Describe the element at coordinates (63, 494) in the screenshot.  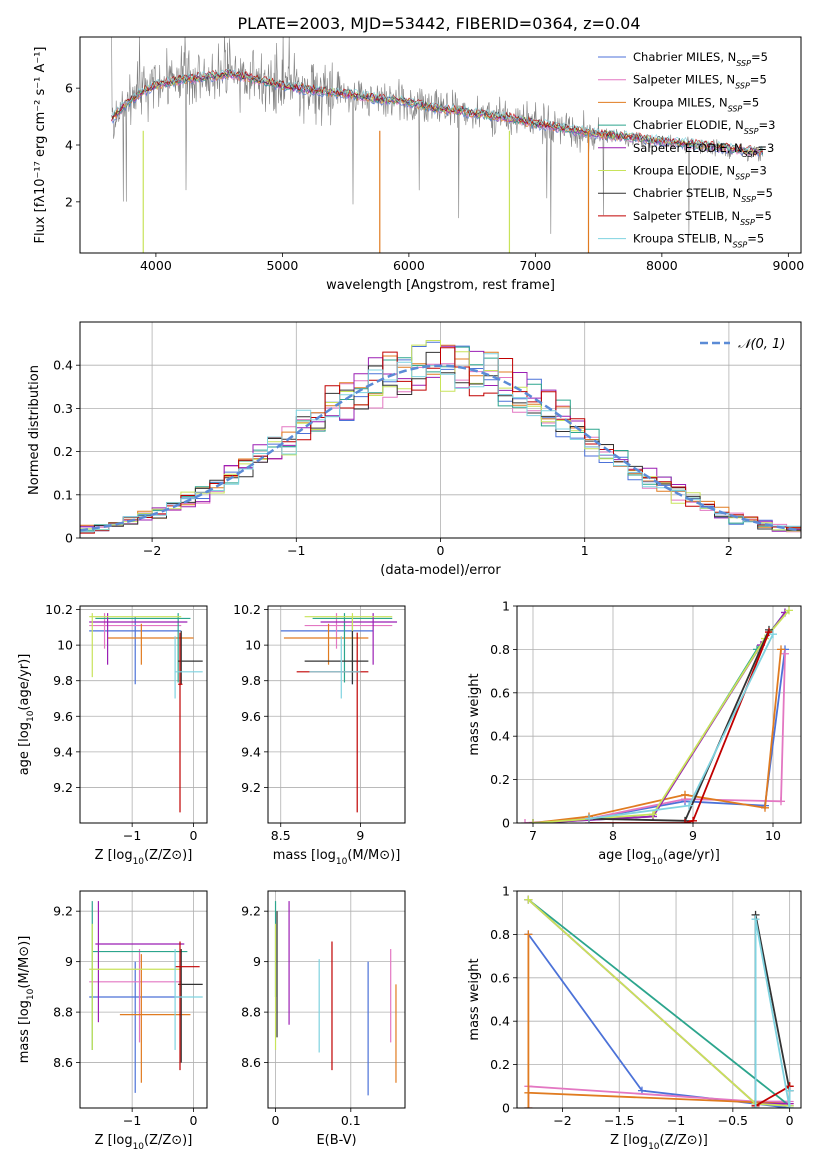
I see `y-tick-label: 0.1` at that location.